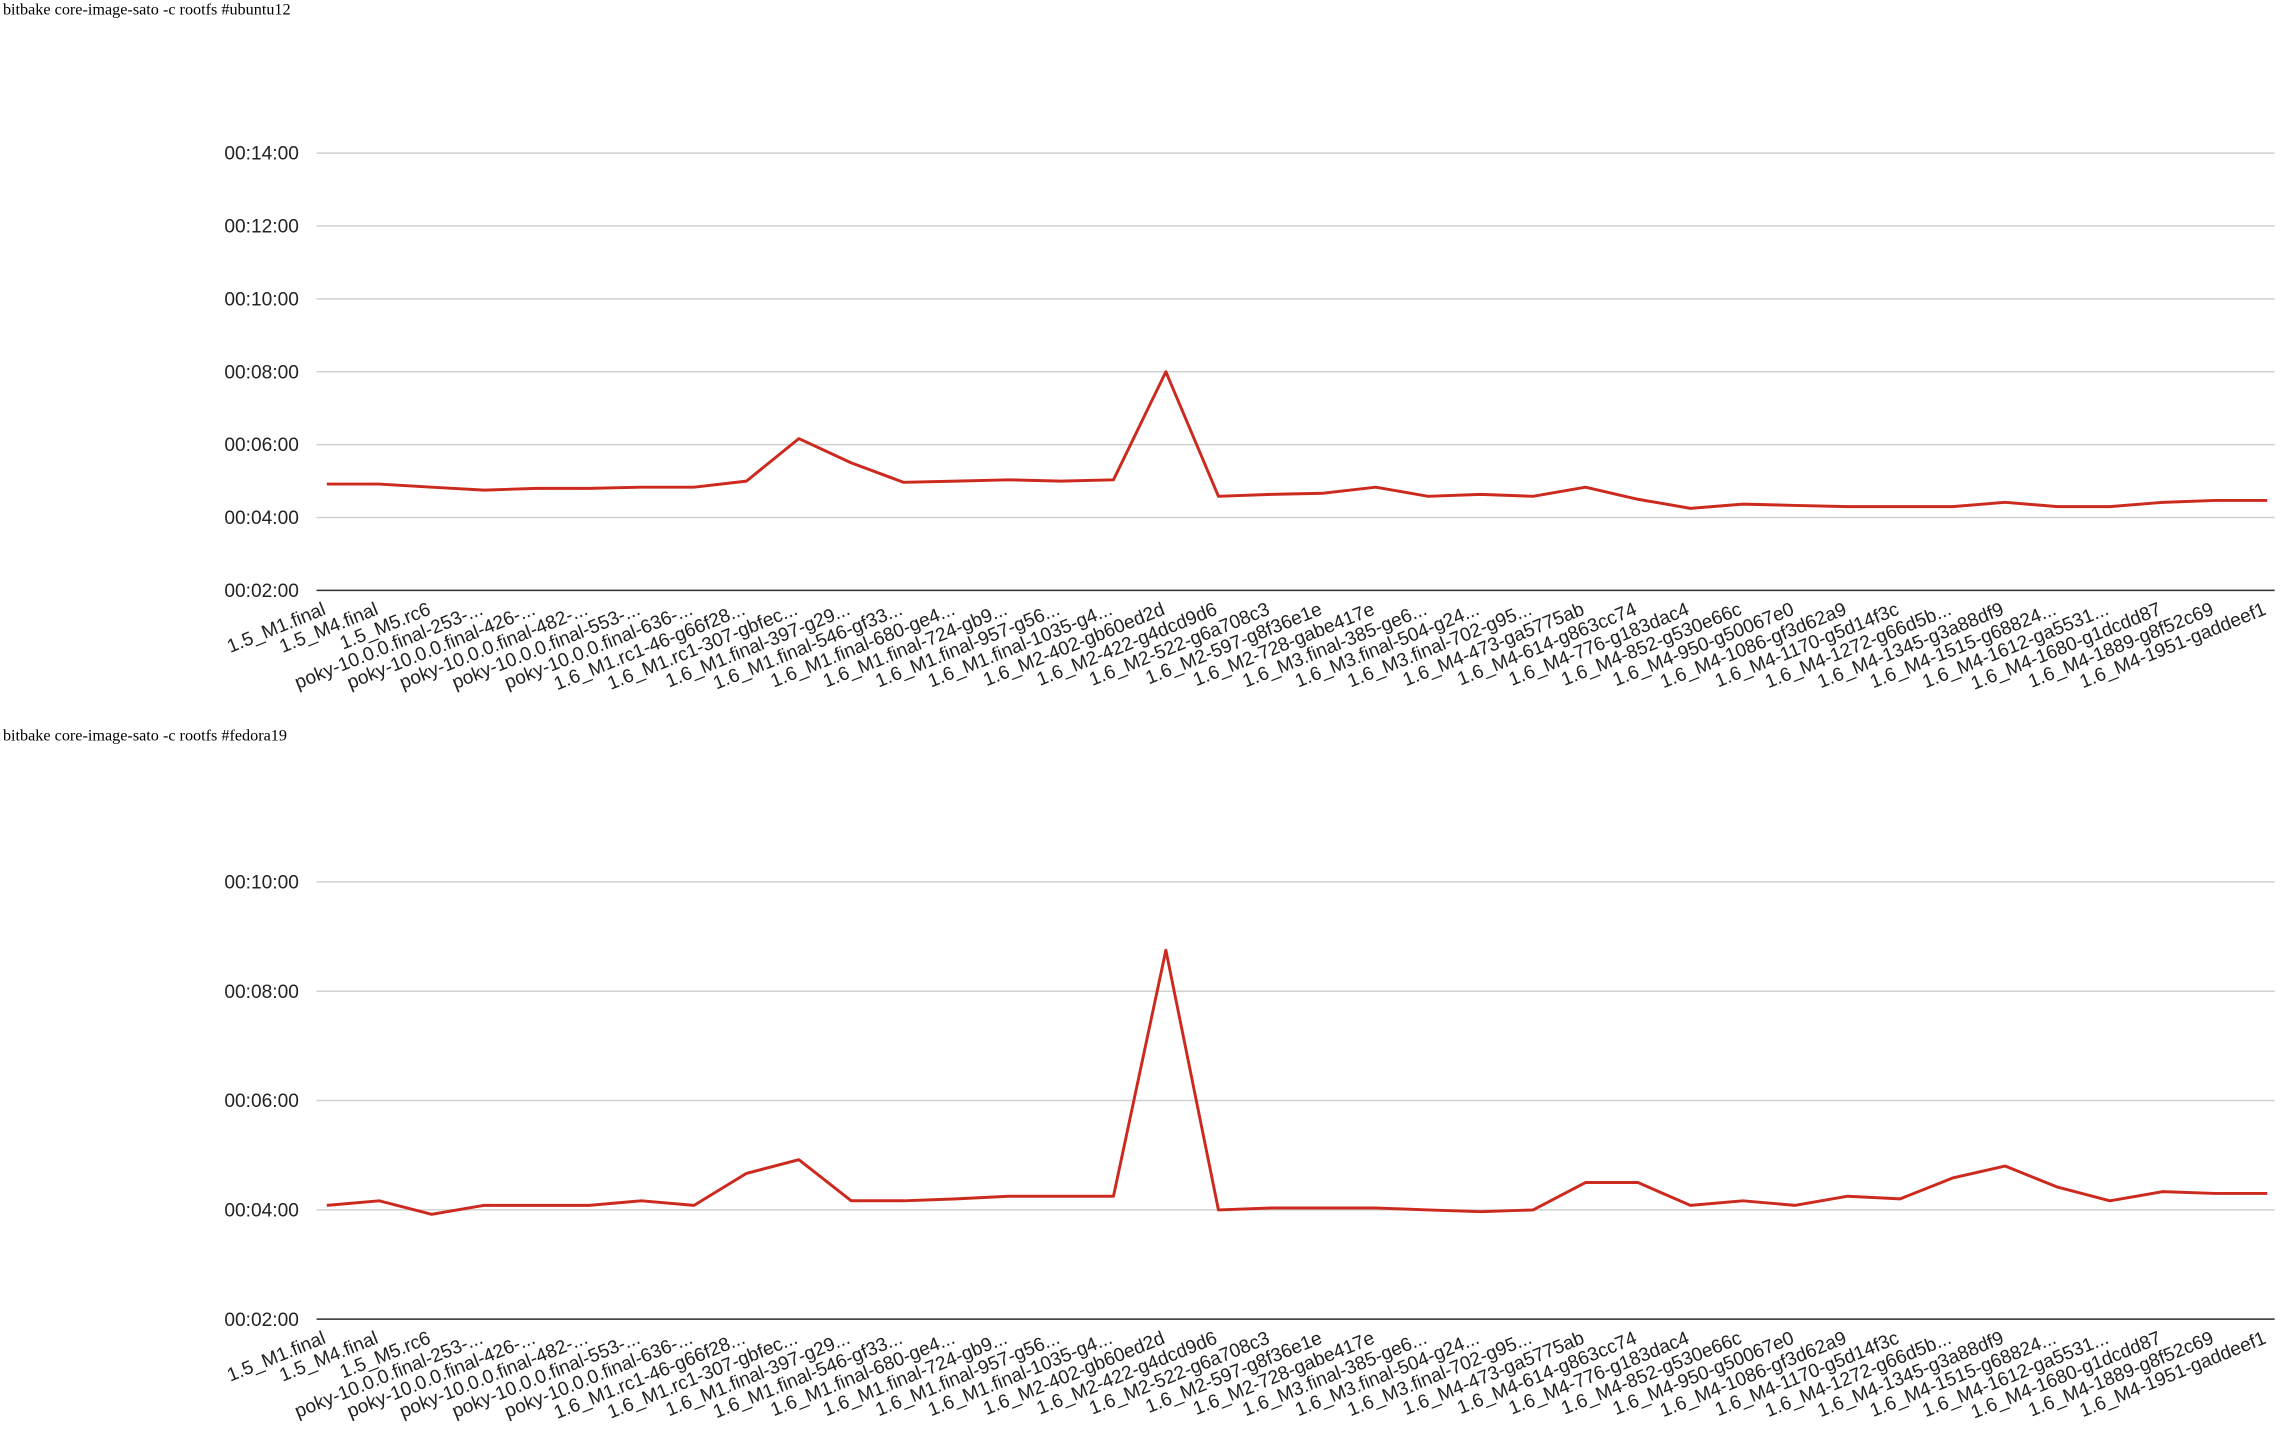 This screenshot has height=1434, width=2282. I want to click on line-series, so click(1297, 440).